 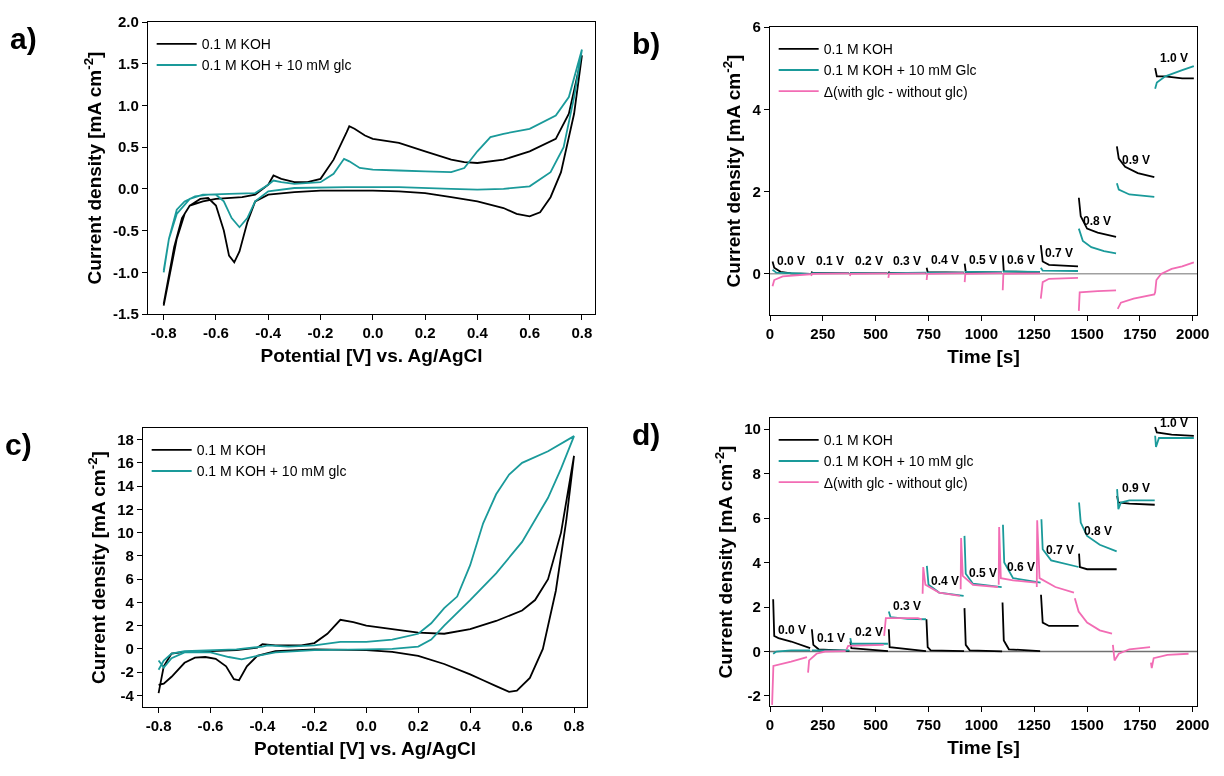 I want to click on y-tick-label: -1.5, so click(x=125, y=314).